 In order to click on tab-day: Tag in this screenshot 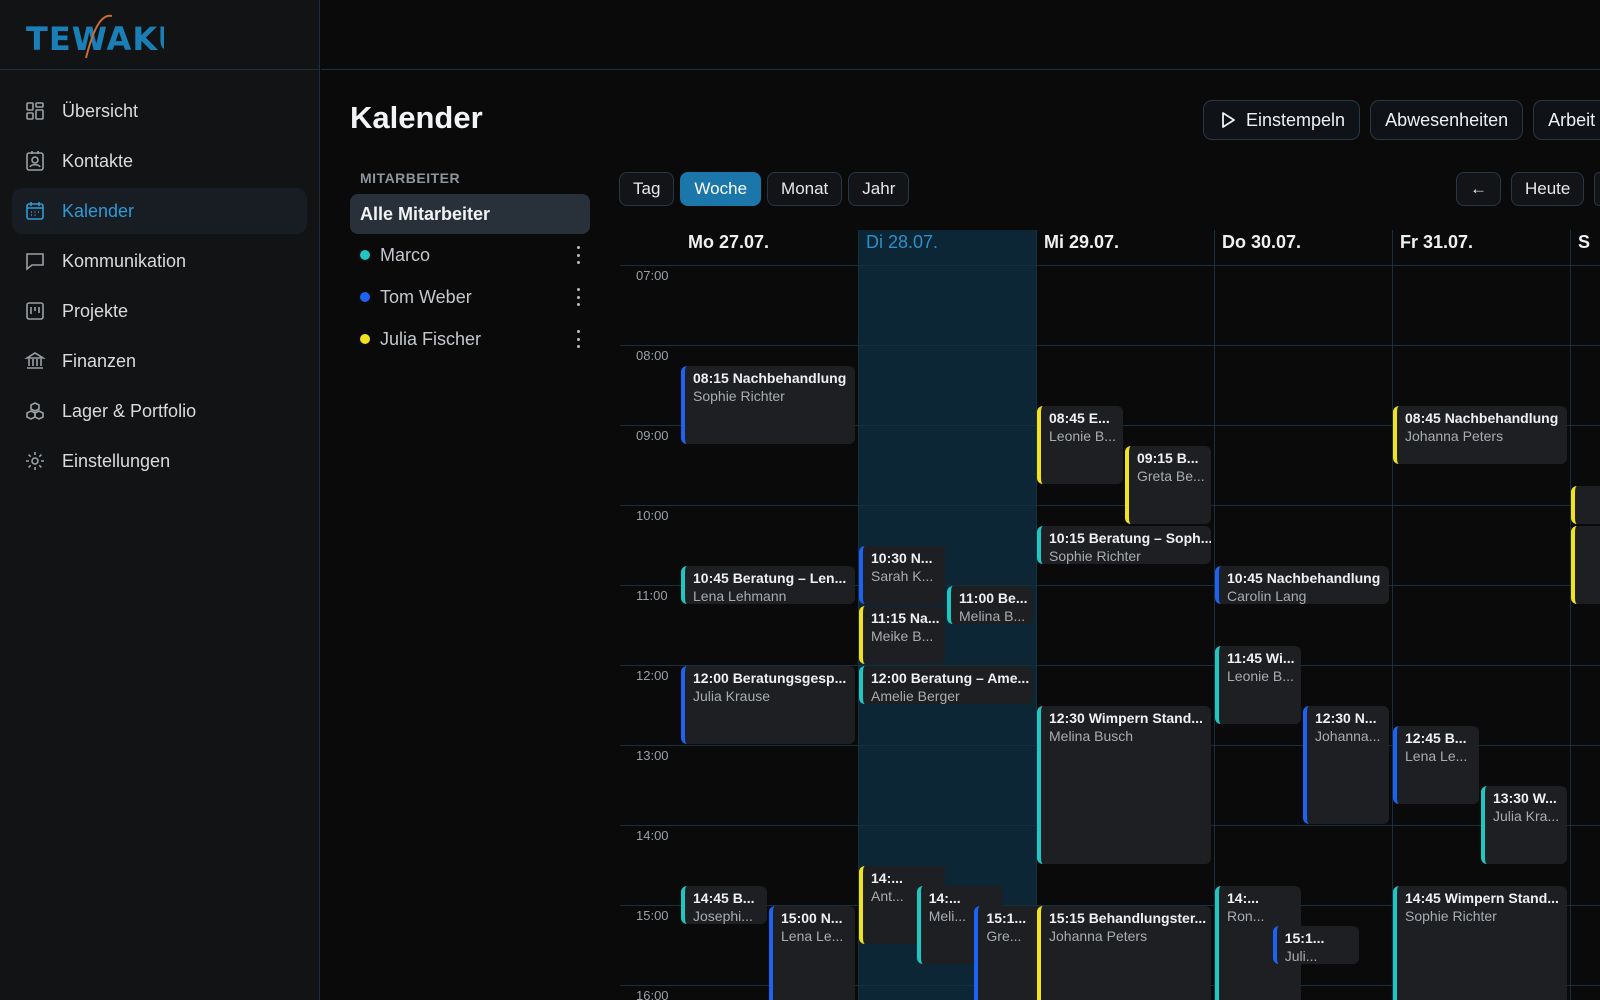, I will do `click(647, 189)`.